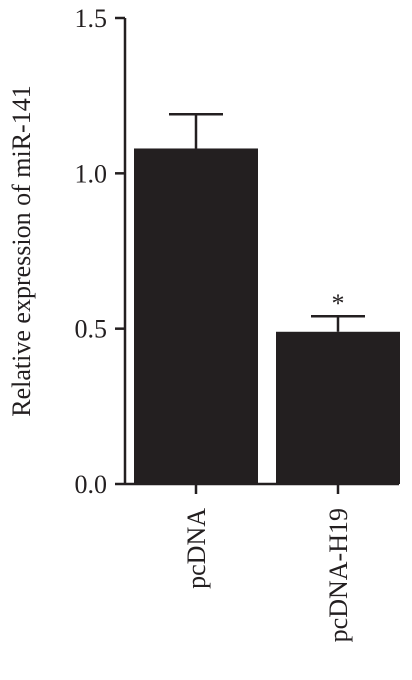 This screenshot has height=680, width=412. What do you see at coordinates (21, 250) in the screenshot?
I see `y-axis-title: Relative expression of miR-141` at bounding box center [21, 250].